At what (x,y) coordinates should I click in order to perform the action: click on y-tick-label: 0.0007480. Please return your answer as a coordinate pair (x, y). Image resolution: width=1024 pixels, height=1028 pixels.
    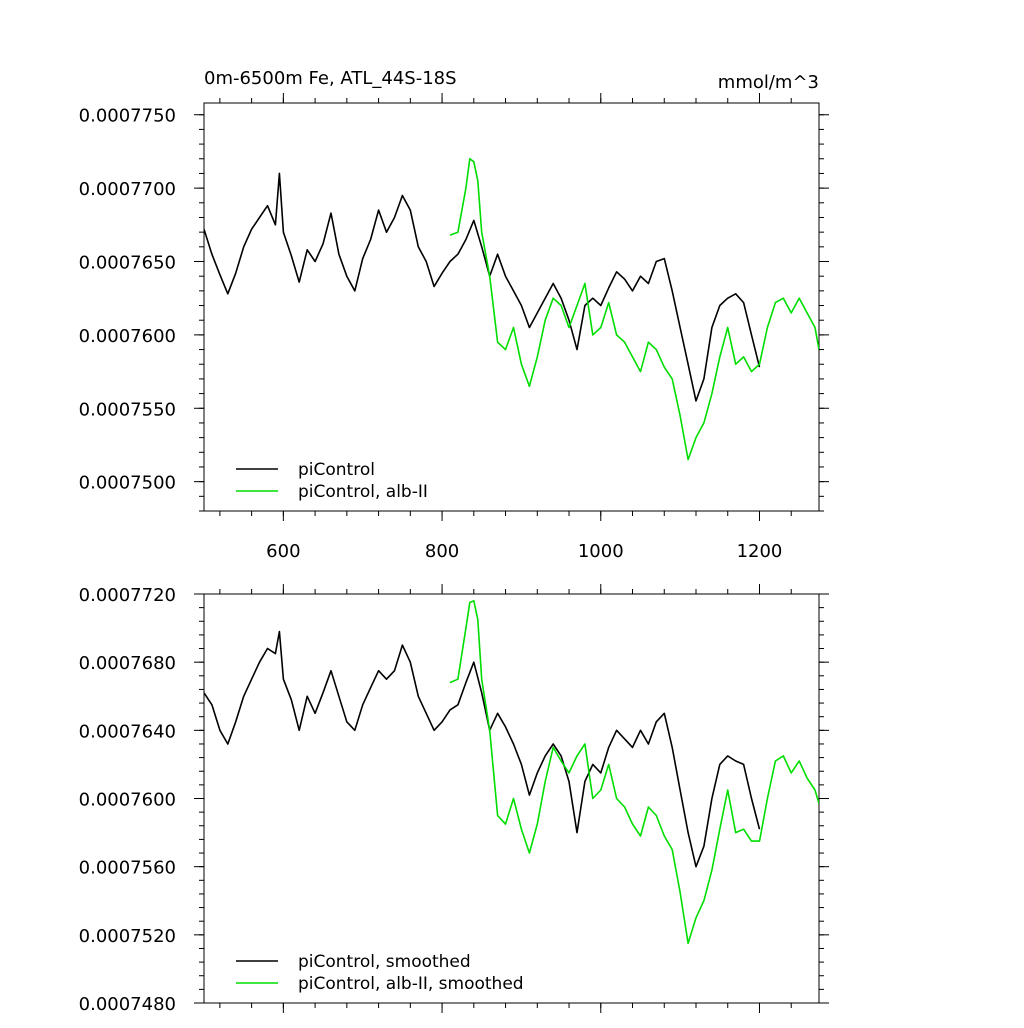
    Looking at the image, I should click on (127, 1004).